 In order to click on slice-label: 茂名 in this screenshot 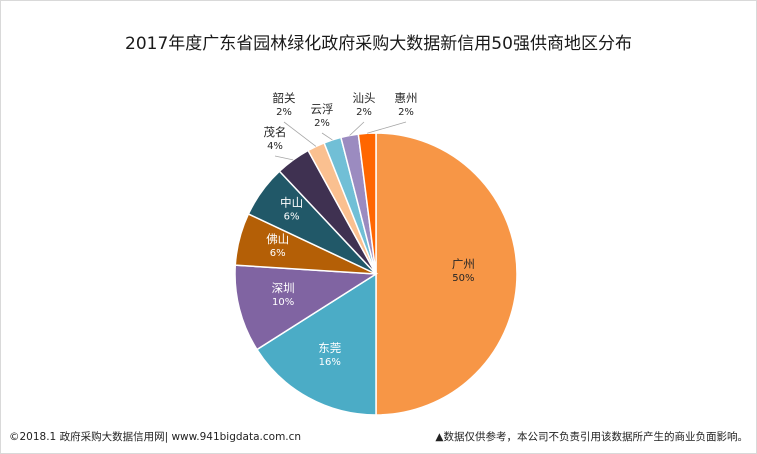, I will do `click(275, 132)`.